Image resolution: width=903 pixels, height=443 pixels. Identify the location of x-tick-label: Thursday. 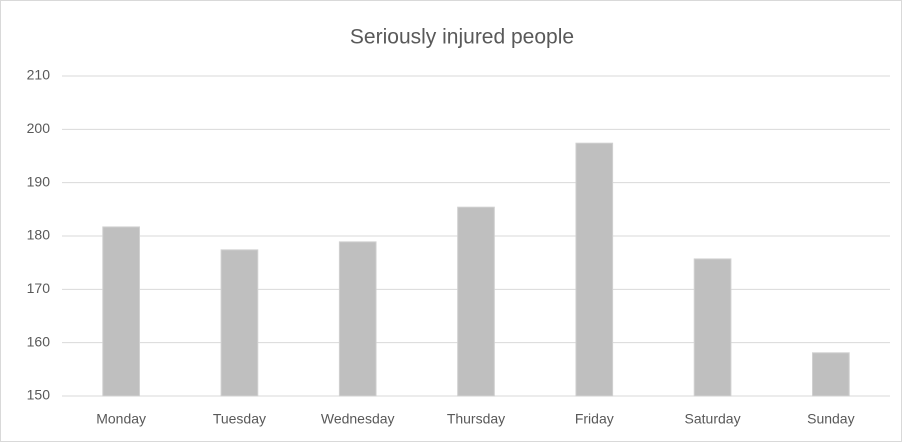
(476, 419).